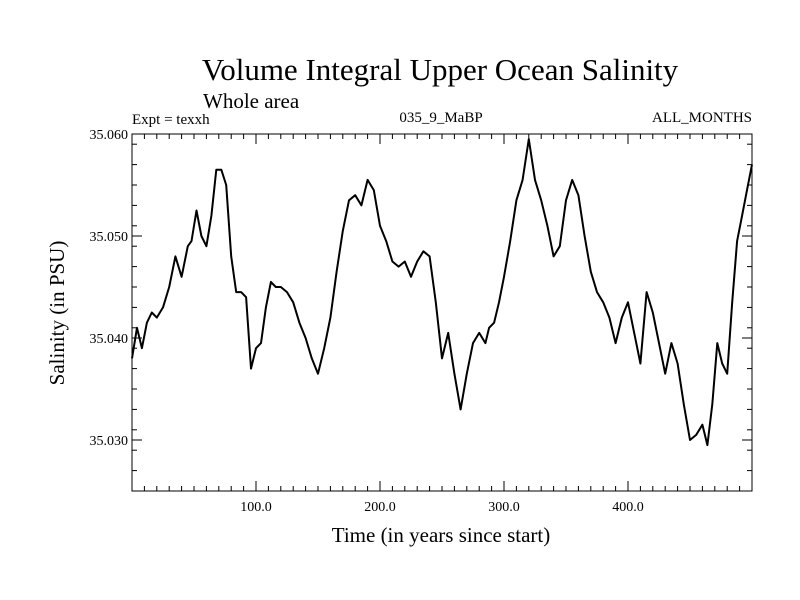 The height and width of the screenshot is (600, 800). I want to click on y-tick-label: 35.050, so click(109, 237).